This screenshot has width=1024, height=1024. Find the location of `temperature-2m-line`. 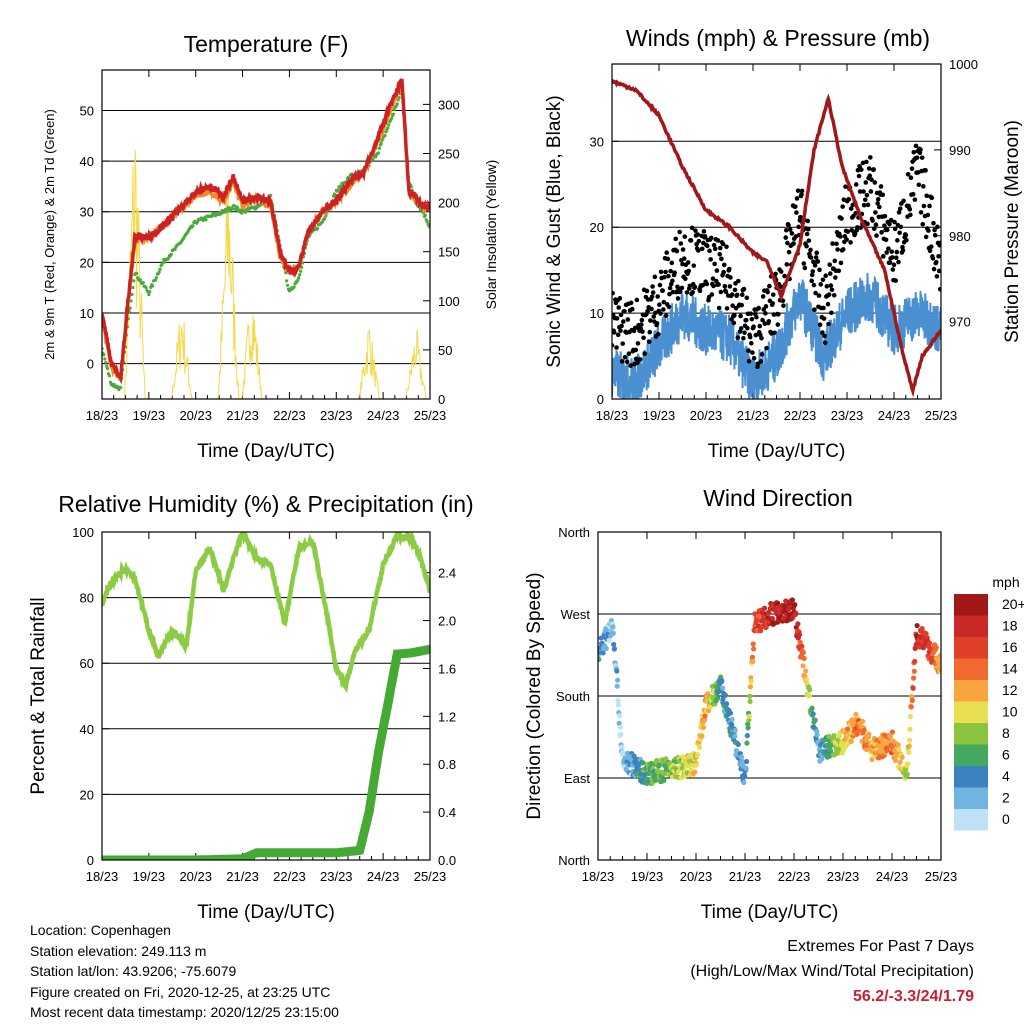

temperature-2m-line is located at coordinates (266, 231).